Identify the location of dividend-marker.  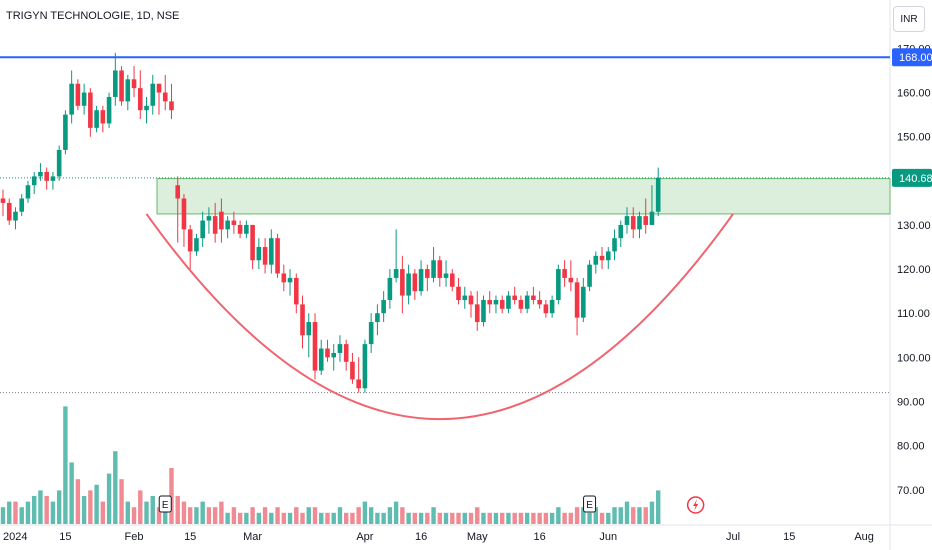
(695, 505).